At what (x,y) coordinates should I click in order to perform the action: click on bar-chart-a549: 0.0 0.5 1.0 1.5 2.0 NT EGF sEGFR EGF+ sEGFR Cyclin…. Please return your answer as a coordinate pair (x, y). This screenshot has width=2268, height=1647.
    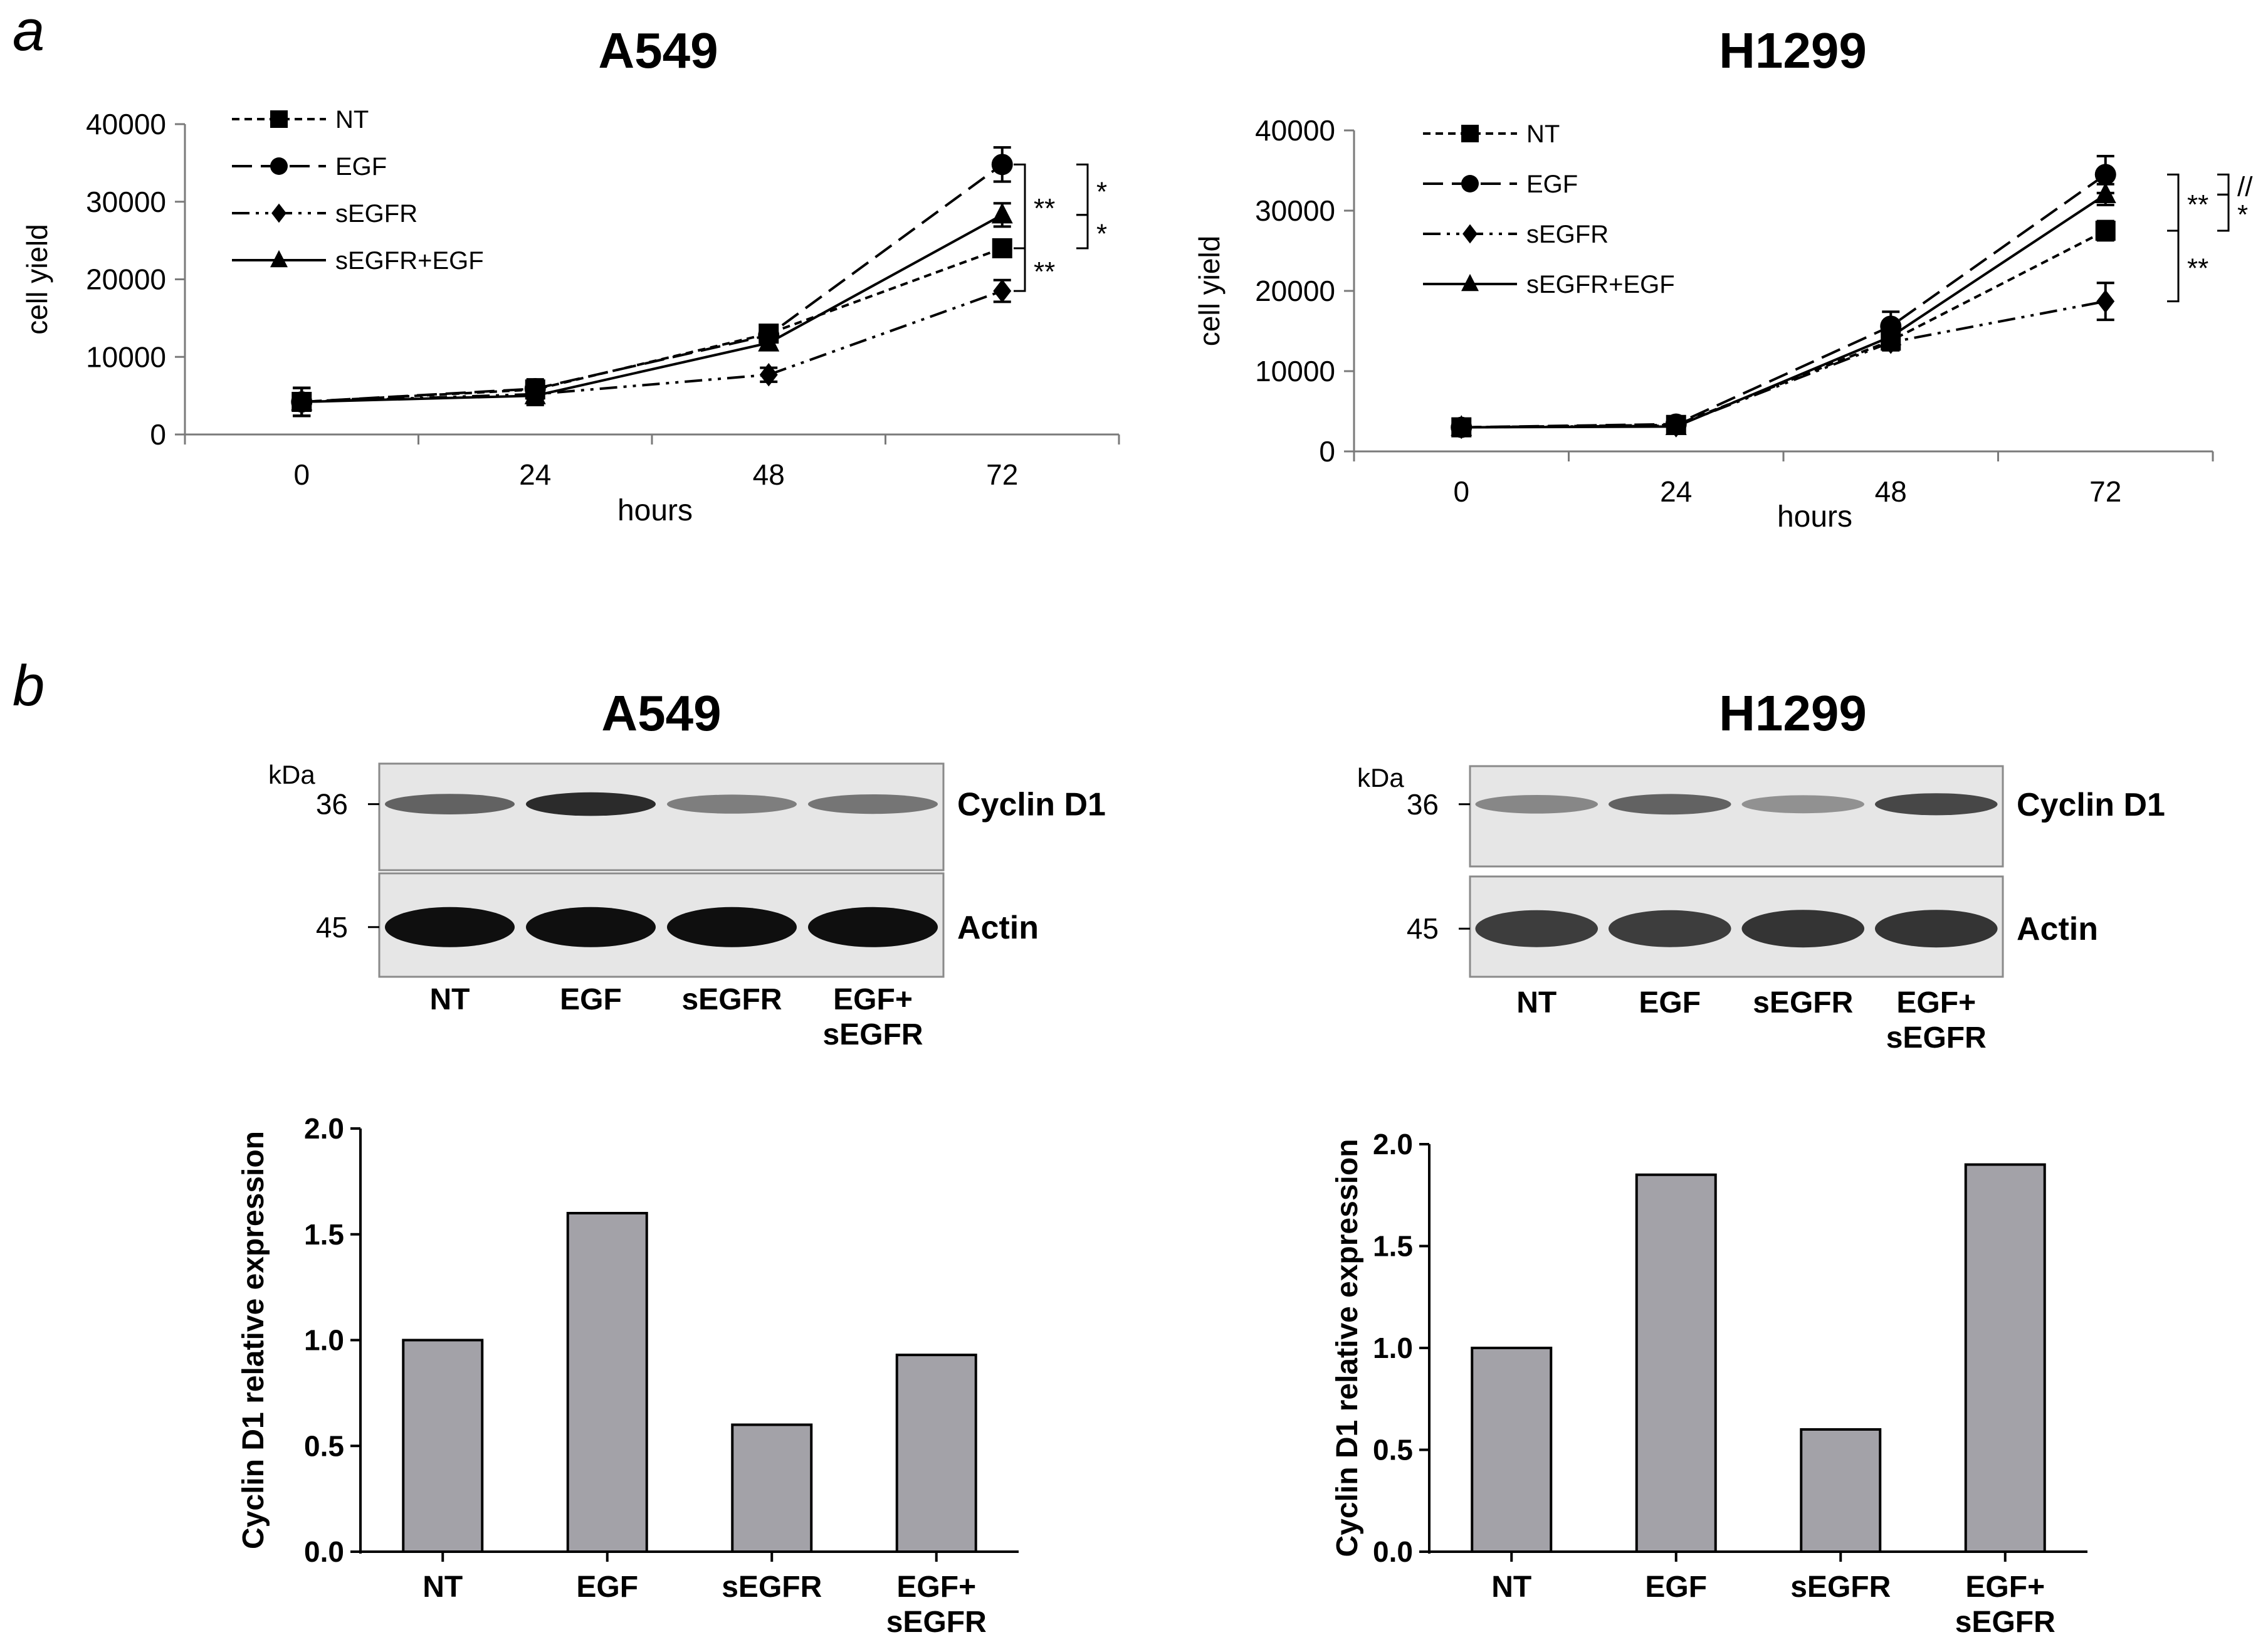
    Looking at the image, I should click on (628, 1375).